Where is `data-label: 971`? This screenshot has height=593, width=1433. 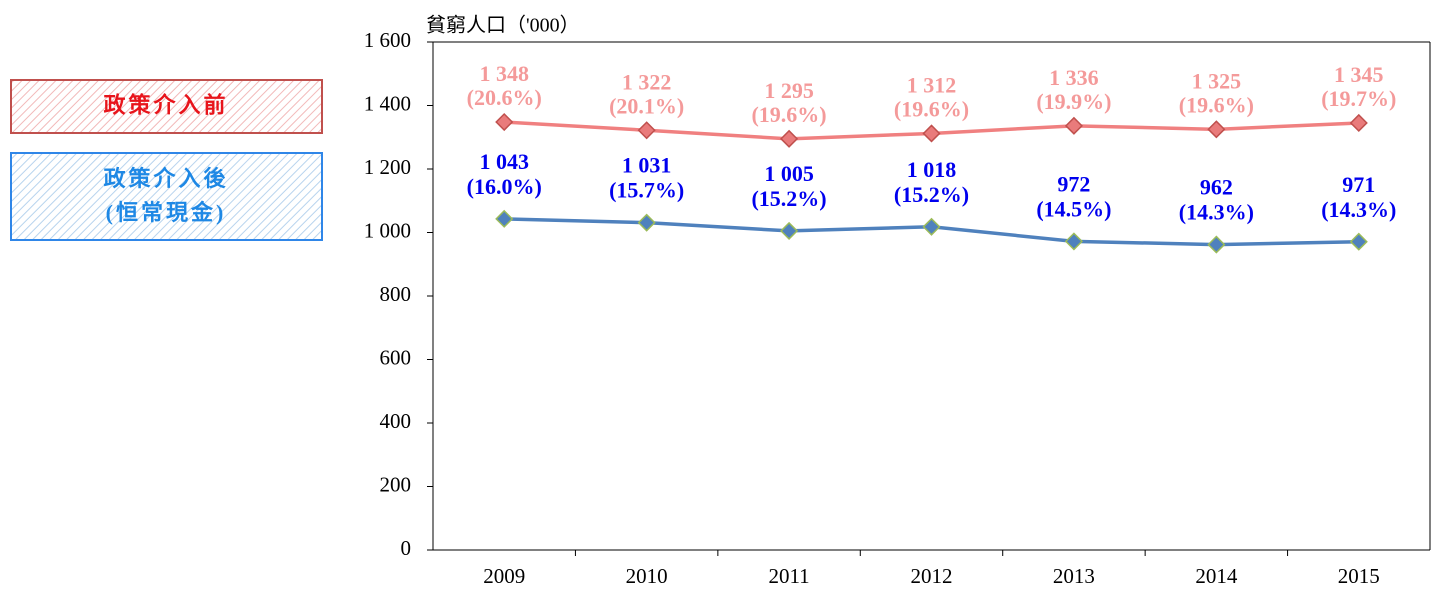 data-label: 971 is located at coordinates (1358, 184).